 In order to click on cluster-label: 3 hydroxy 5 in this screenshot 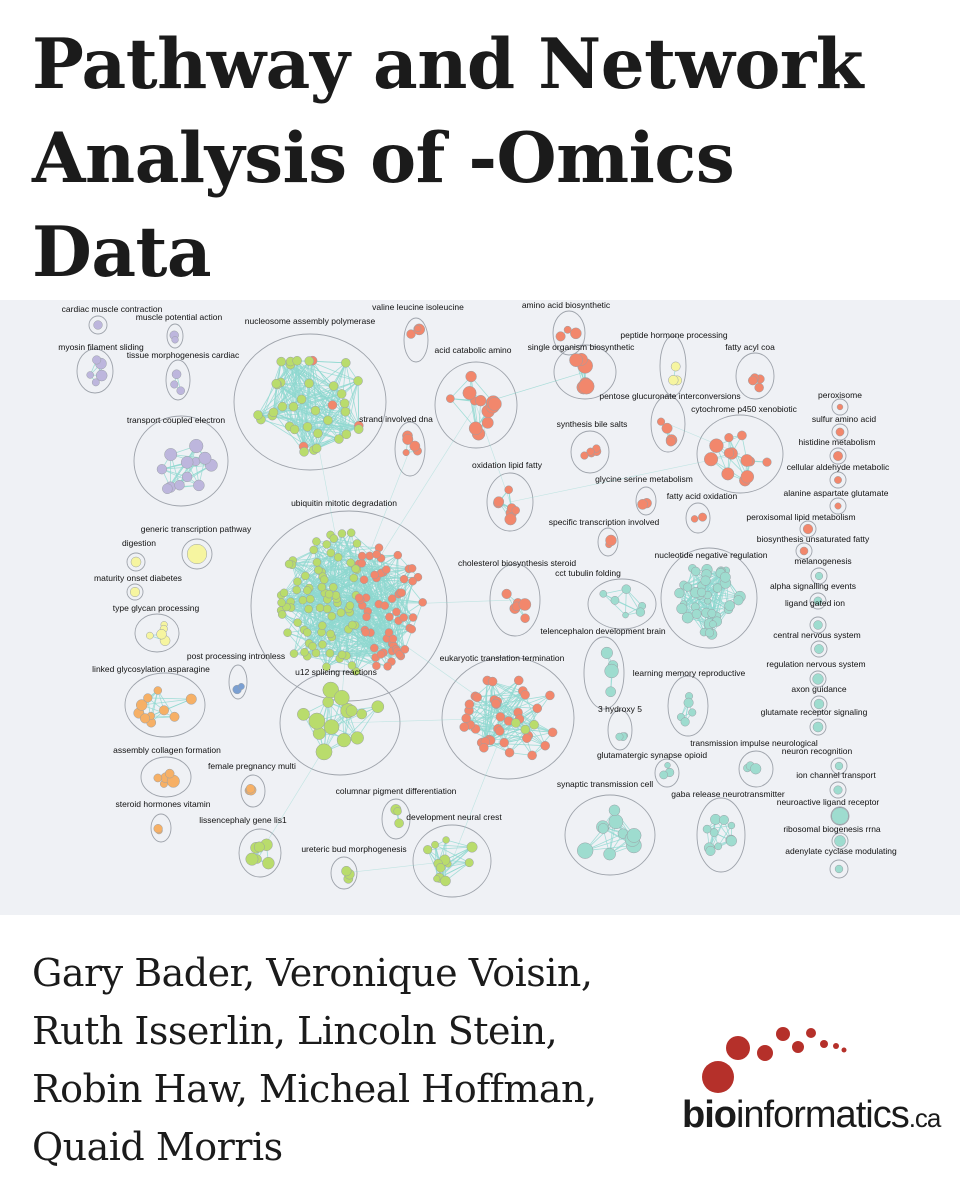, I will do `click(620, 709)`.